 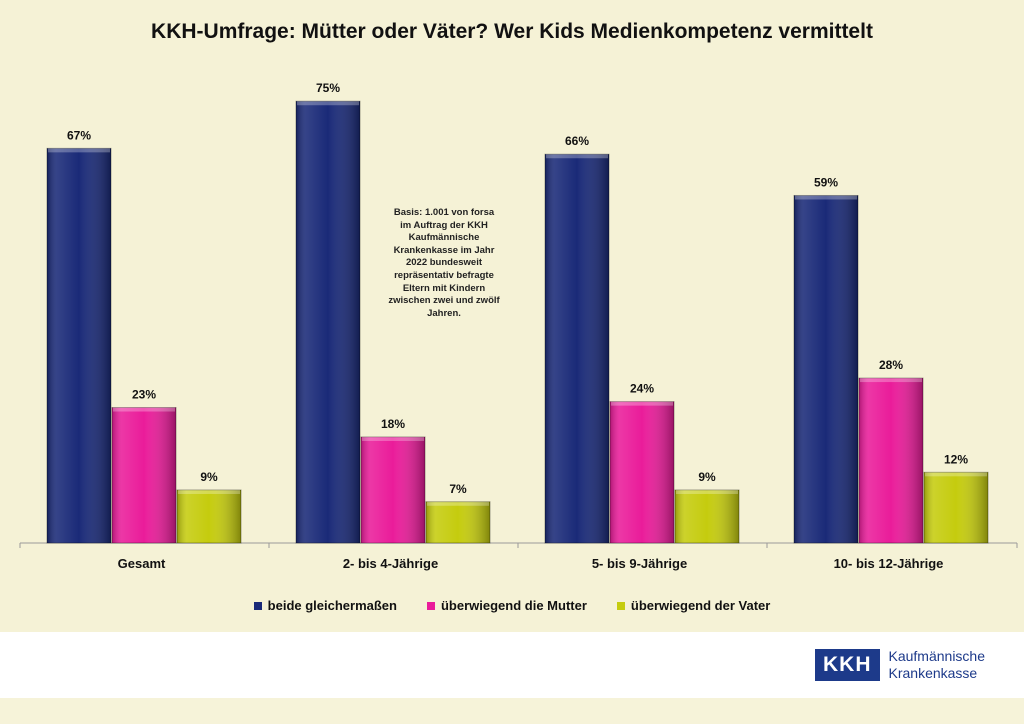 What do you see at coordinates (79, 135) in the screenshot?
I see `data-label: 67%` at bounding box center [79, 135].